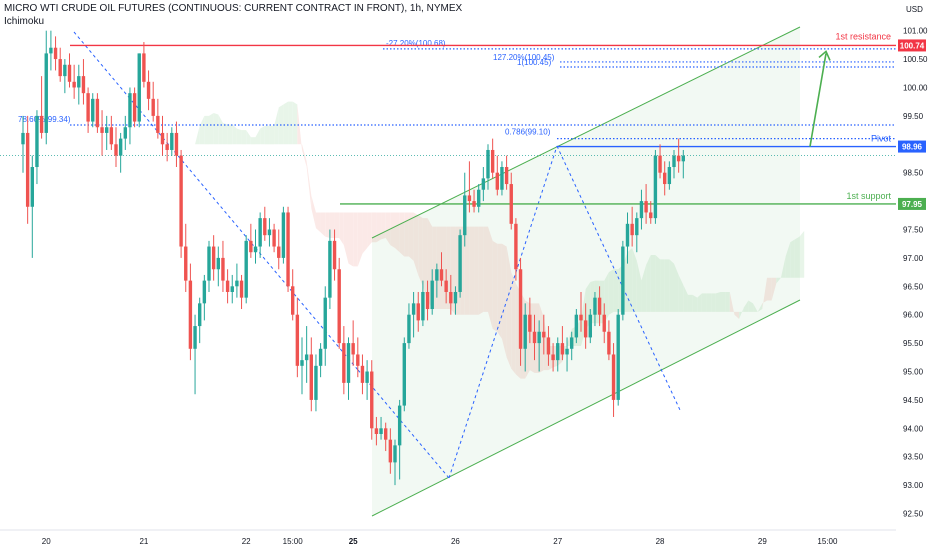 The height and width of the screenshot is (555, 932). Describe the element at coordinates (913, 372) in the screenshot. I see `y-tick-label: 95.00` at that location.